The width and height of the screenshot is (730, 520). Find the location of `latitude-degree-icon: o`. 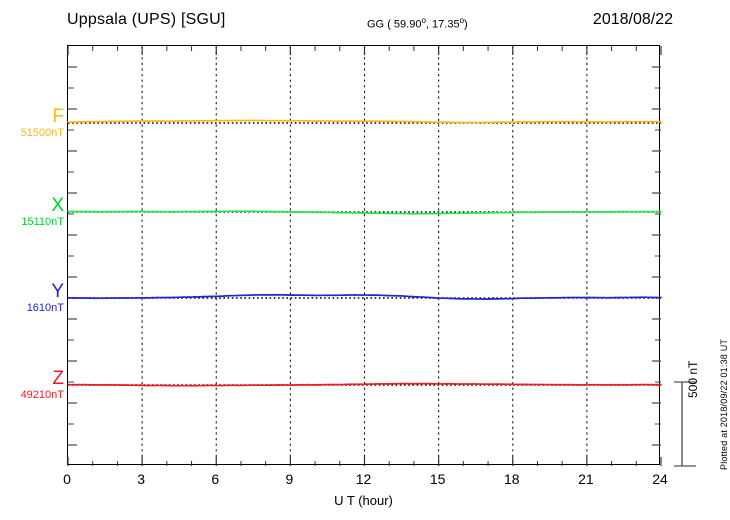

latitude-degree-icon: o is located at coordinates (423, 20).